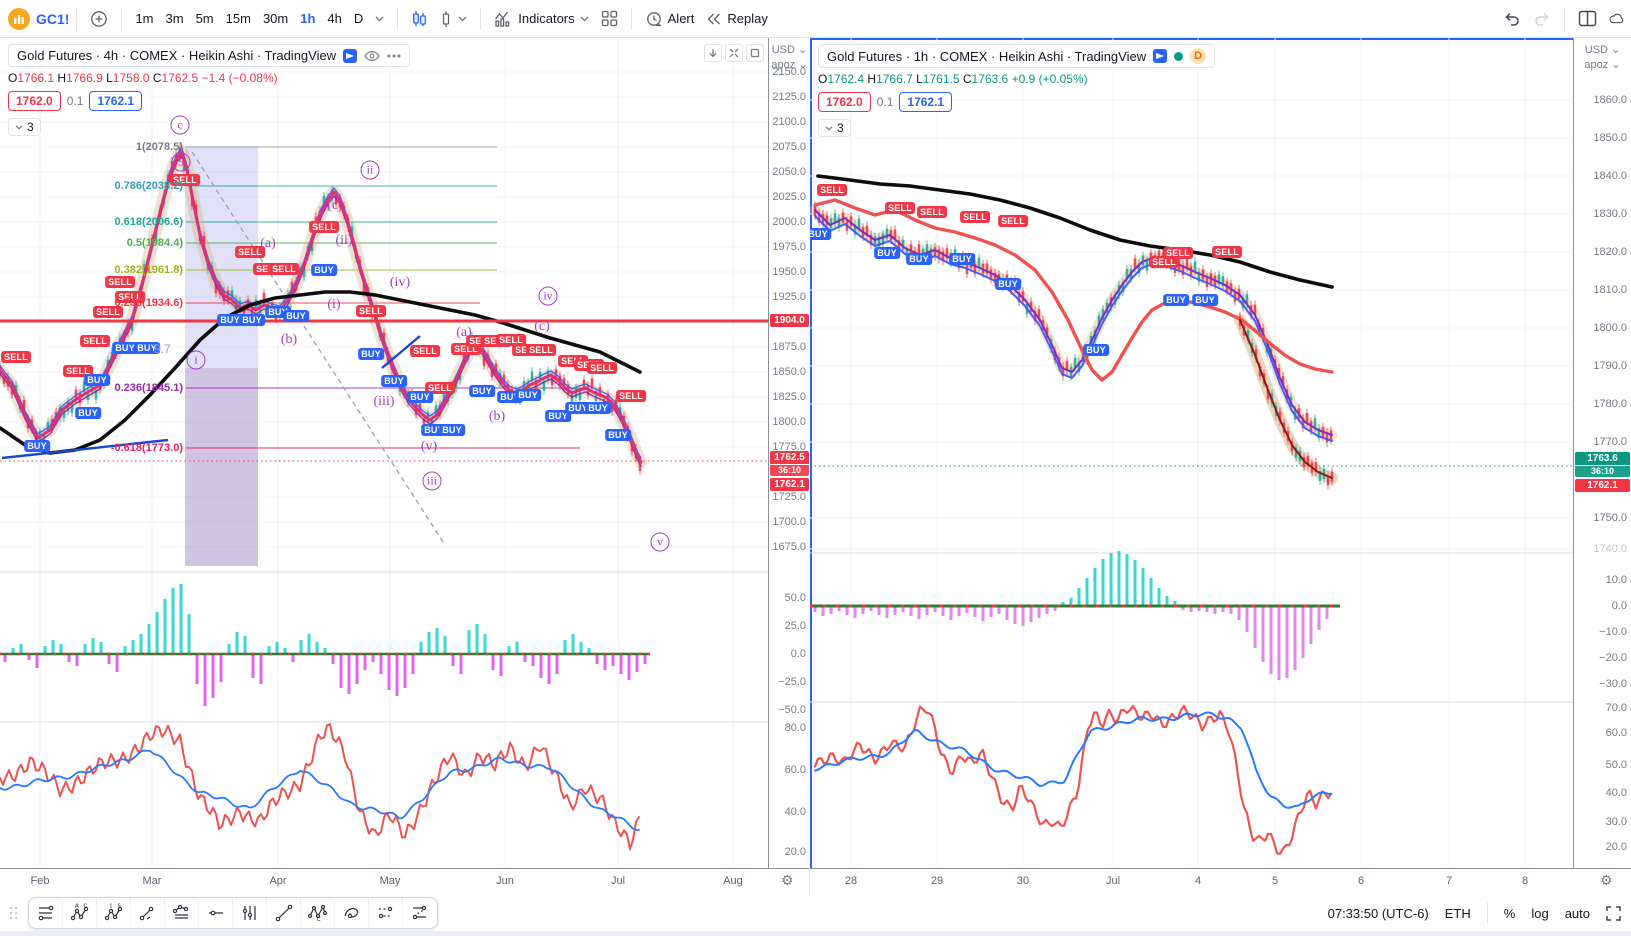 Image resolution: width=1631 pixels, height=936 pixels. What do you see at coordinates (46, 913) in the screenshot?
I see `parallel-channel-icon` at bounding box center [46, 913].